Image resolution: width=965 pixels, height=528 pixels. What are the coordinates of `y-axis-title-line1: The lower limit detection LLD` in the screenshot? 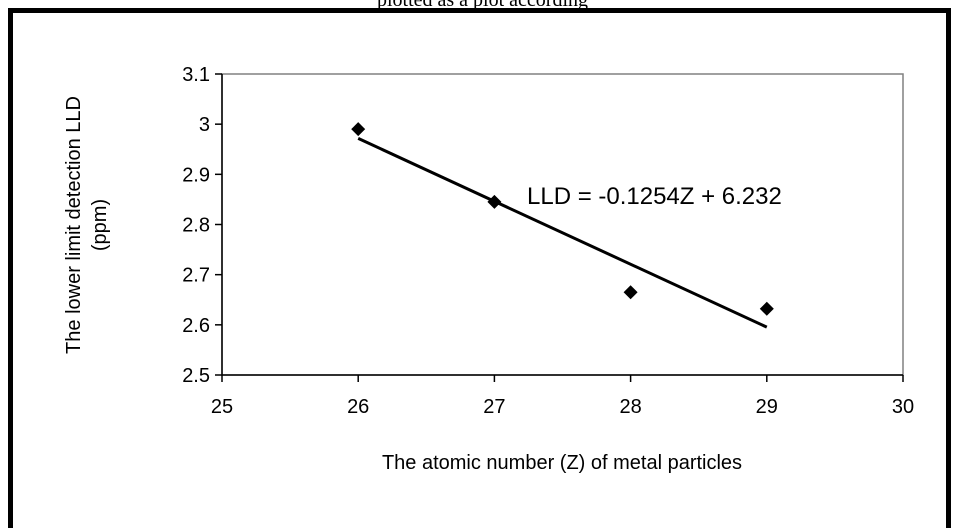 It's located at (74, 225).